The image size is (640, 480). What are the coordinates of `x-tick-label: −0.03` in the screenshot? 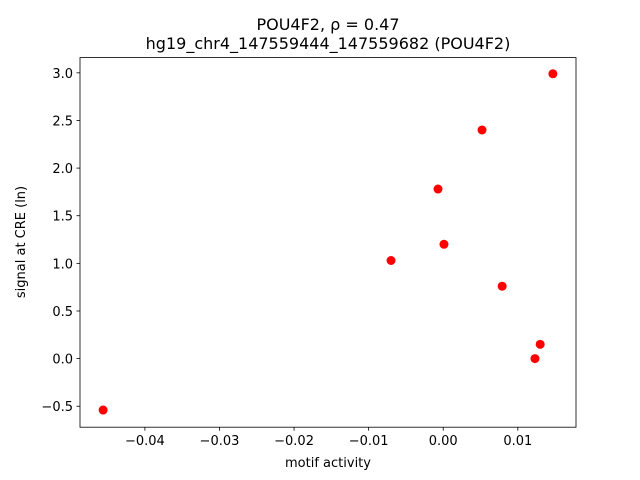 It's located at (220, 441).